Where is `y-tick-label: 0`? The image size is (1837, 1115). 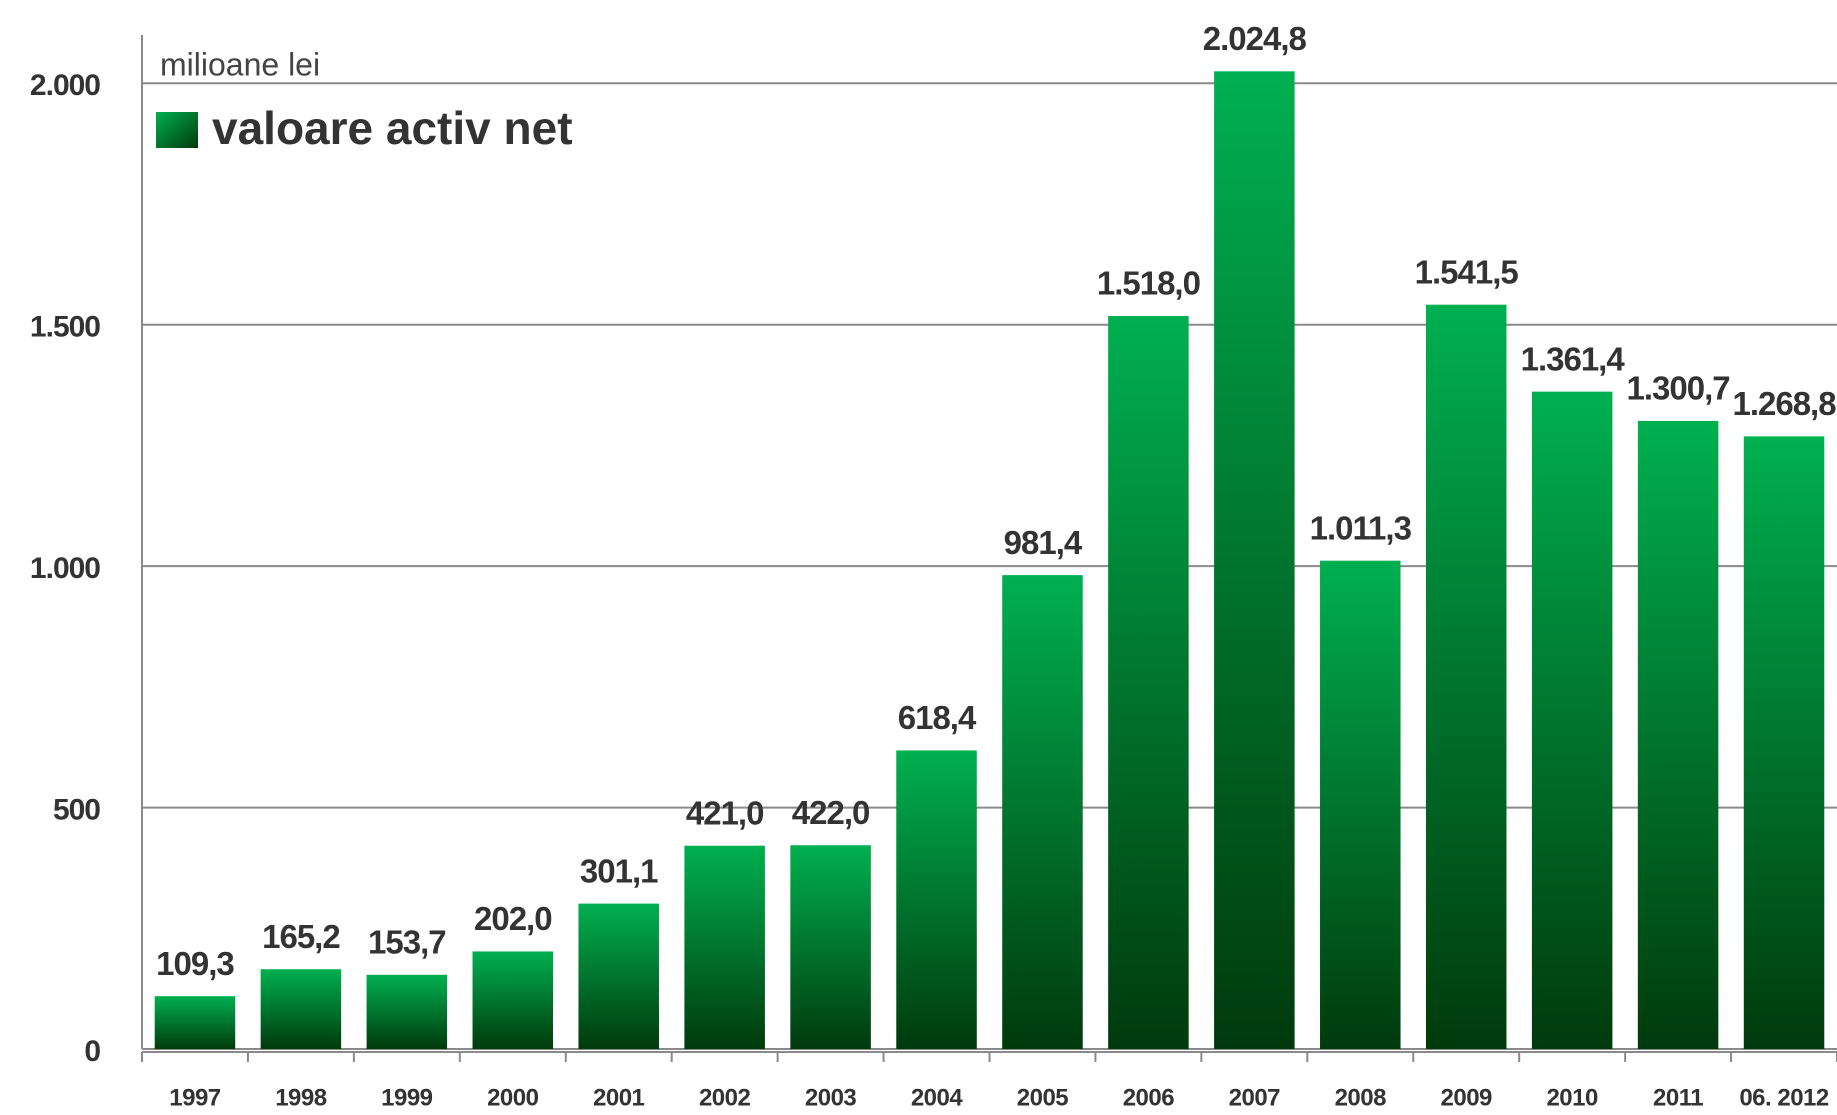 y-tick-label: 0 is located at coordinates (92, 1051).